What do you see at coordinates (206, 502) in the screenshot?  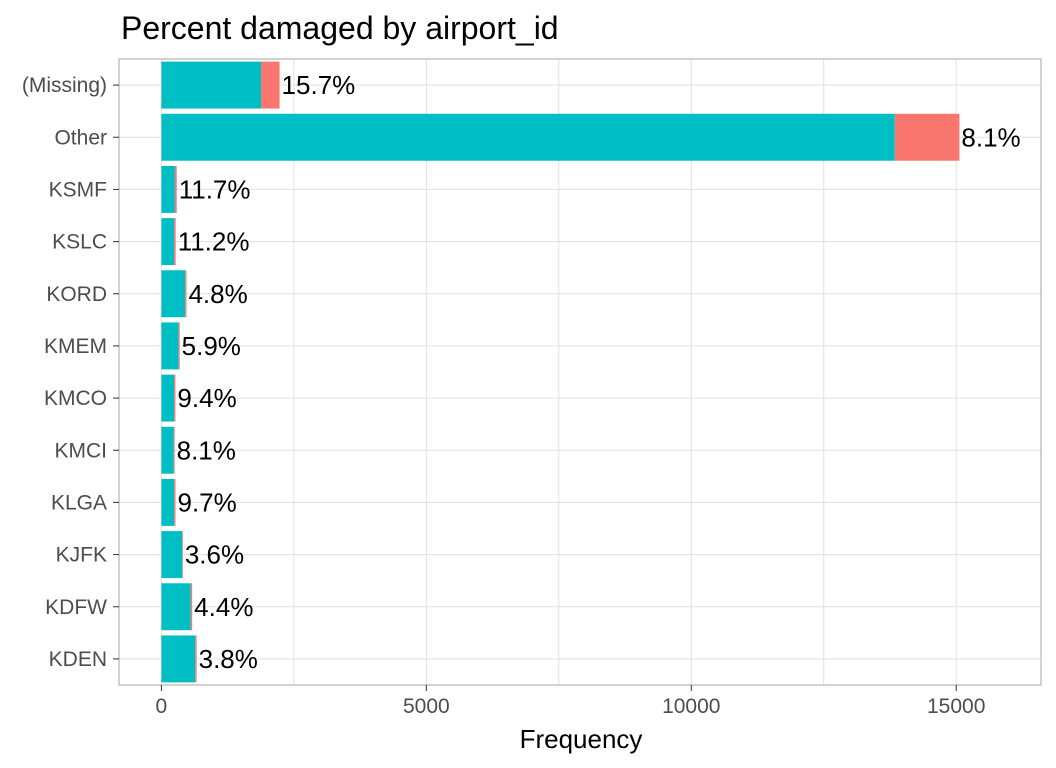 I see `data-label: 9.7%` at bounding box center [206, 502].